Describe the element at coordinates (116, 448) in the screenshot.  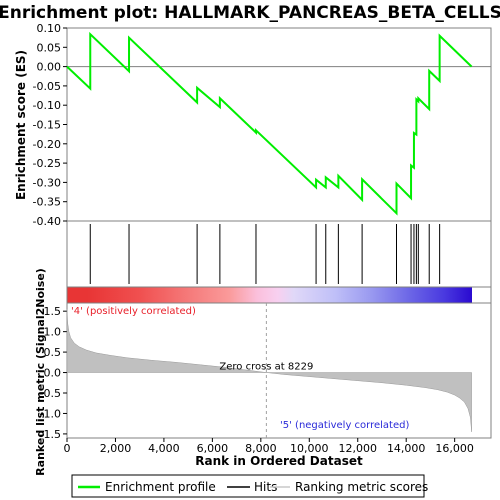
I see `x-tick-label: 2,000` at that location.